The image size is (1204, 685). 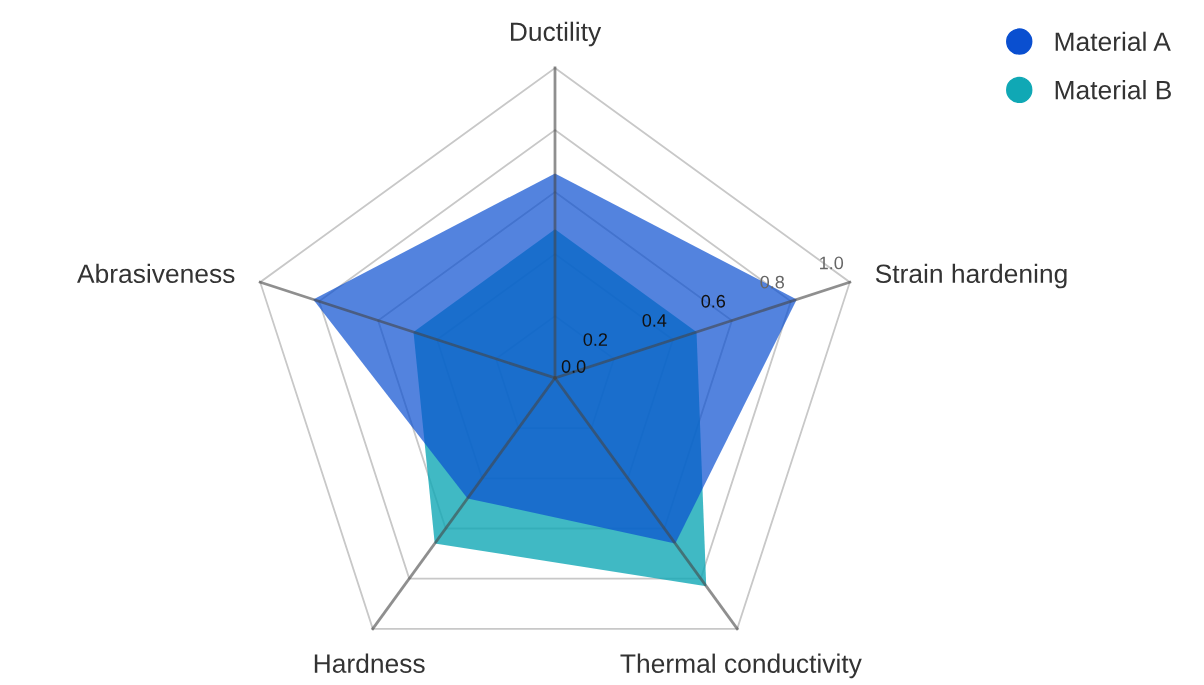 I want to click on spoke-label: Hardness, so click(x=369, y=663).